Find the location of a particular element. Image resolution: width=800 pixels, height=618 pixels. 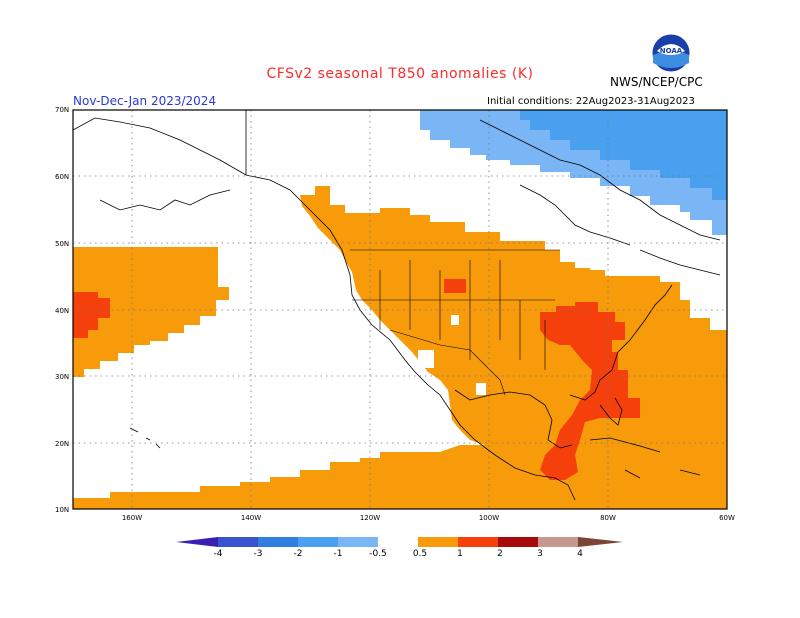

lon-label: 120W is located at coordinates (370, 518).